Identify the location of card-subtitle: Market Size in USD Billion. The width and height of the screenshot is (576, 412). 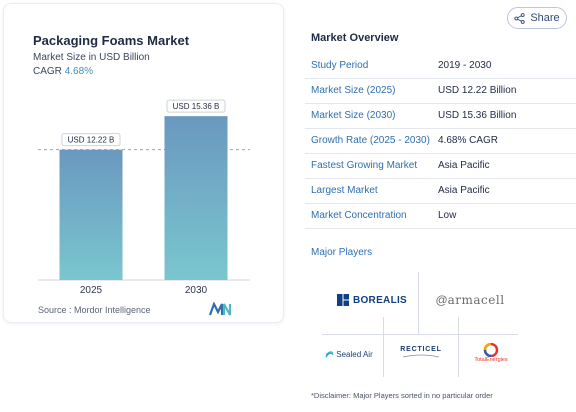
(91, 57).